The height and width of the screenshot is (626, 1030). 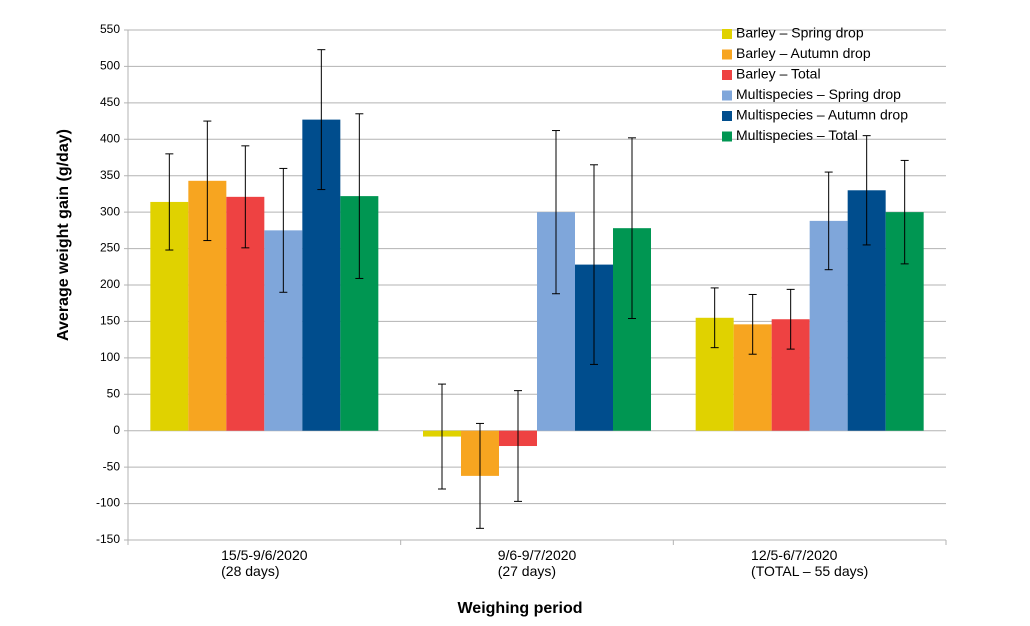 I want to click on y-tick-label: 350, so click(x=110, y=175).